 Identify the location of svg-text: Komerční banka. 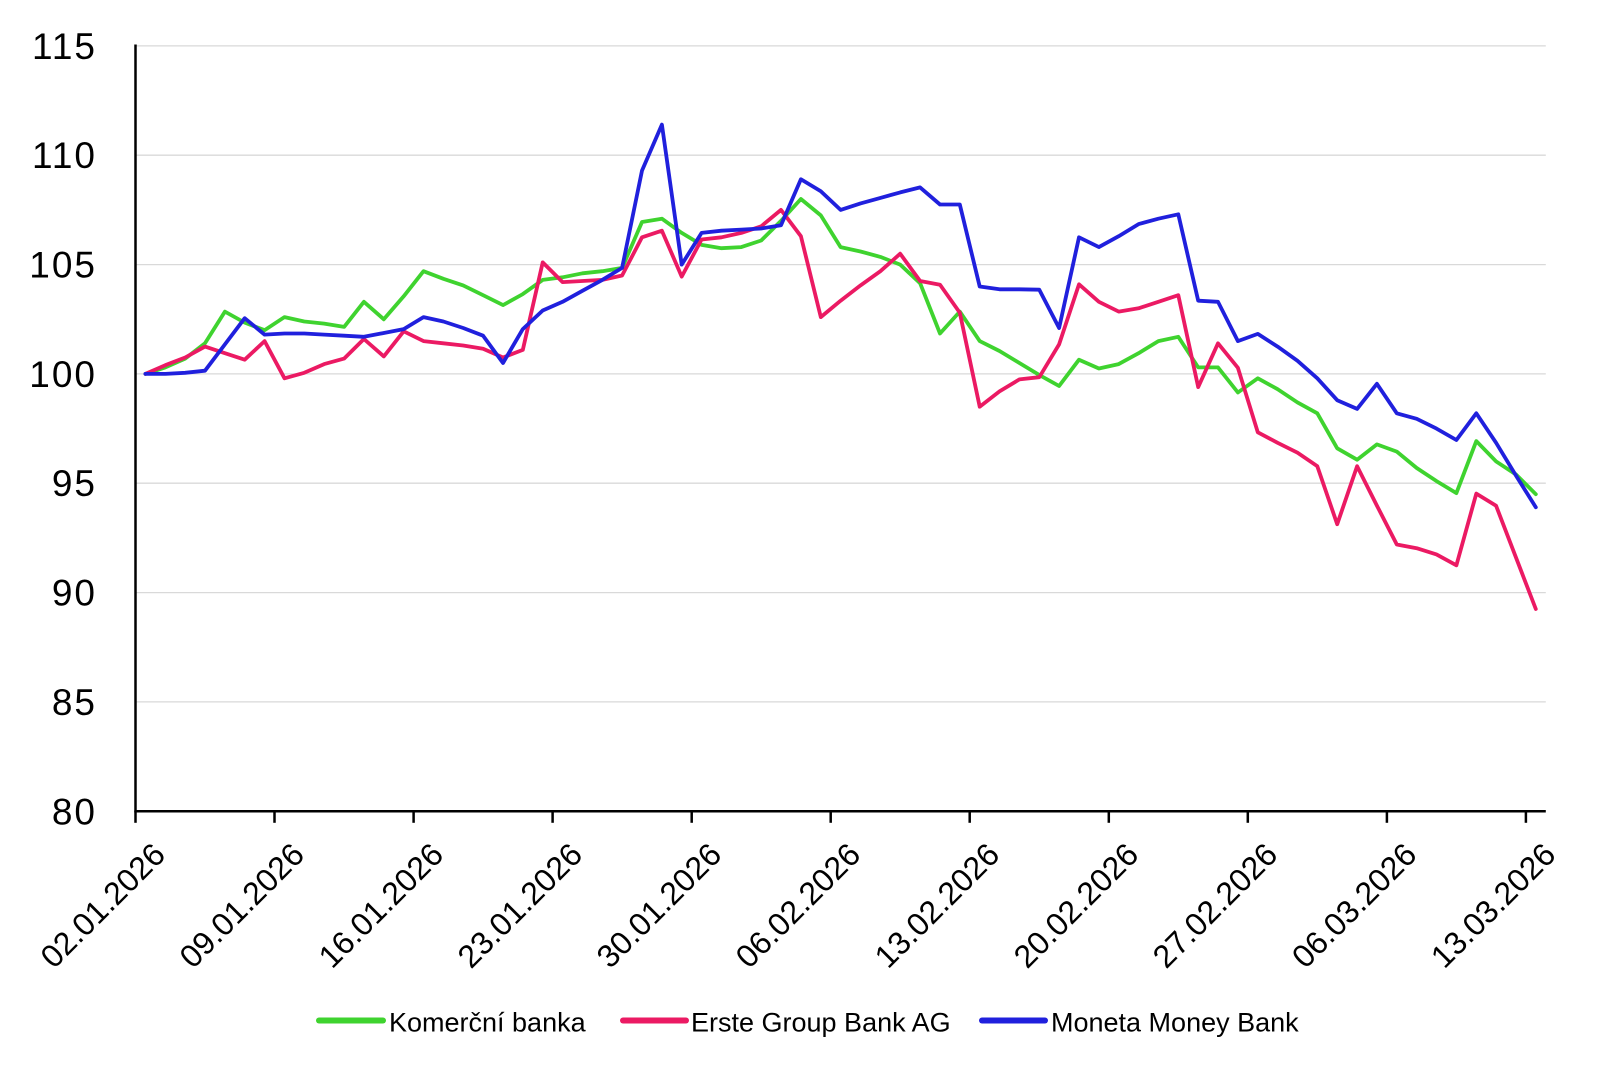
(488, 1023).